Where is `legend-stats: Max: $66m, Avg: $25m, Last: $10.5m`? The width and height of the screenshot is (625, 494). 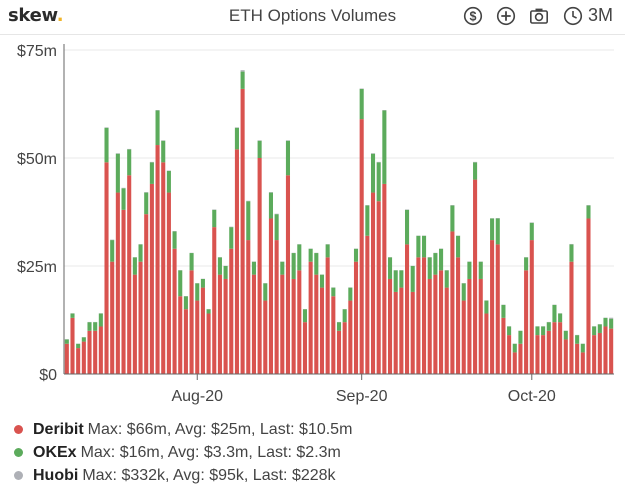
legend-stats: Max: $66m, Avg: $25m, Last: $10.5m is located at coordinates (220, 429).